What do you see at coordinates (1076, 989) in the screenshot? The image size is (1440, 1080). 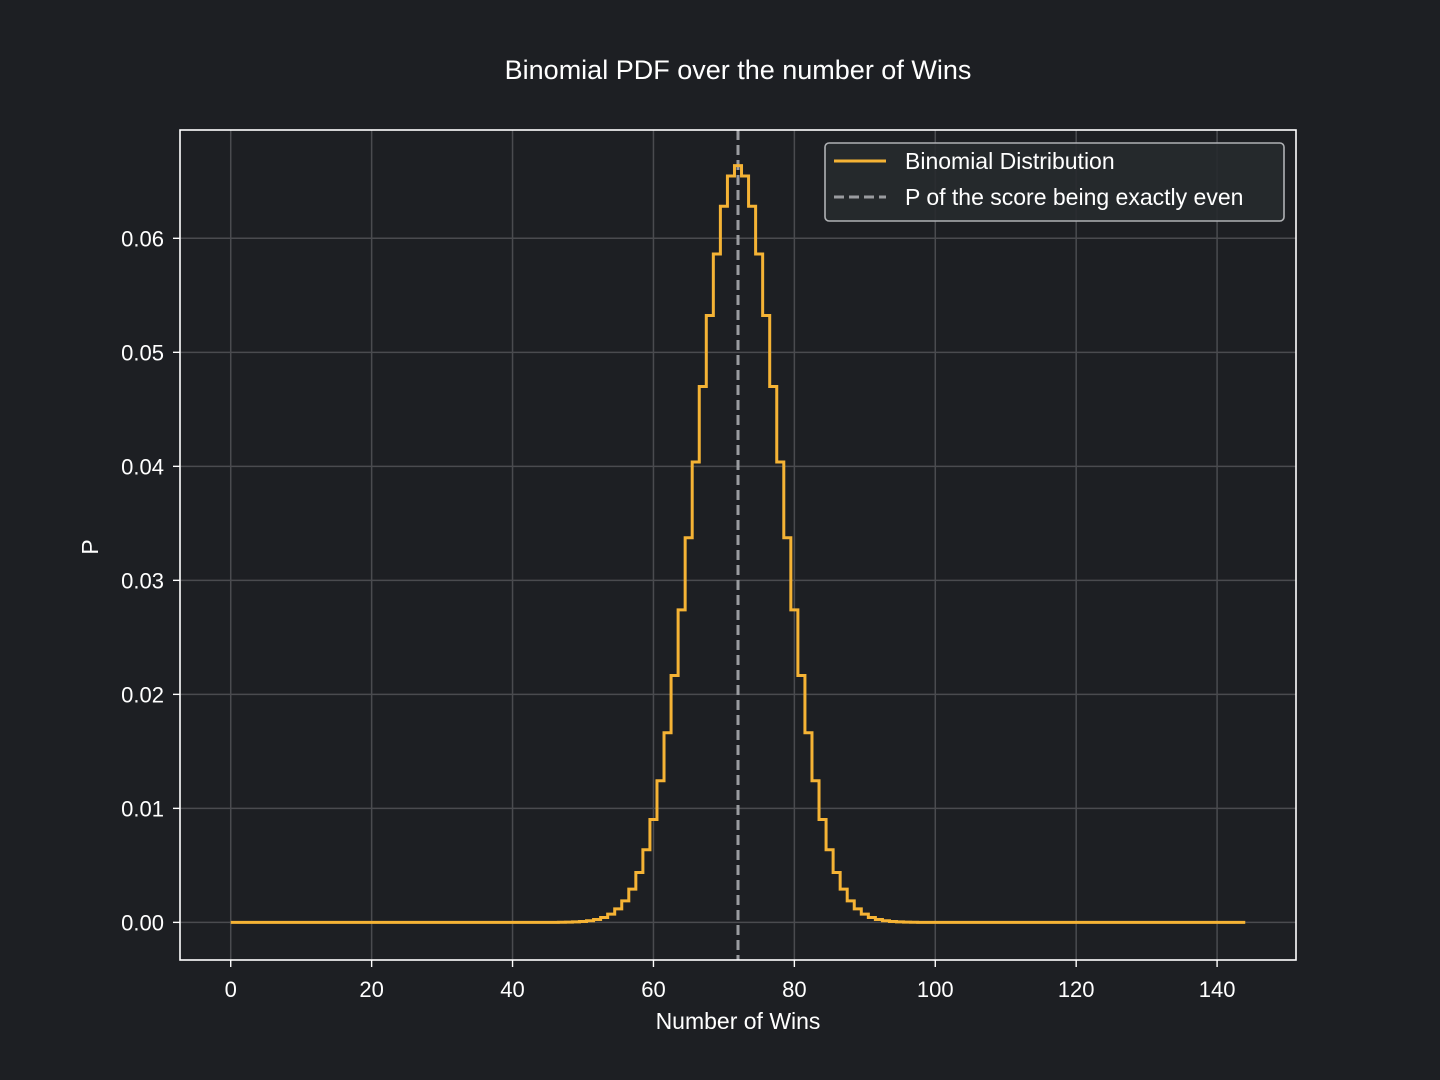 I see `x-tick-label: 120` at bounding box center [1076, 989].